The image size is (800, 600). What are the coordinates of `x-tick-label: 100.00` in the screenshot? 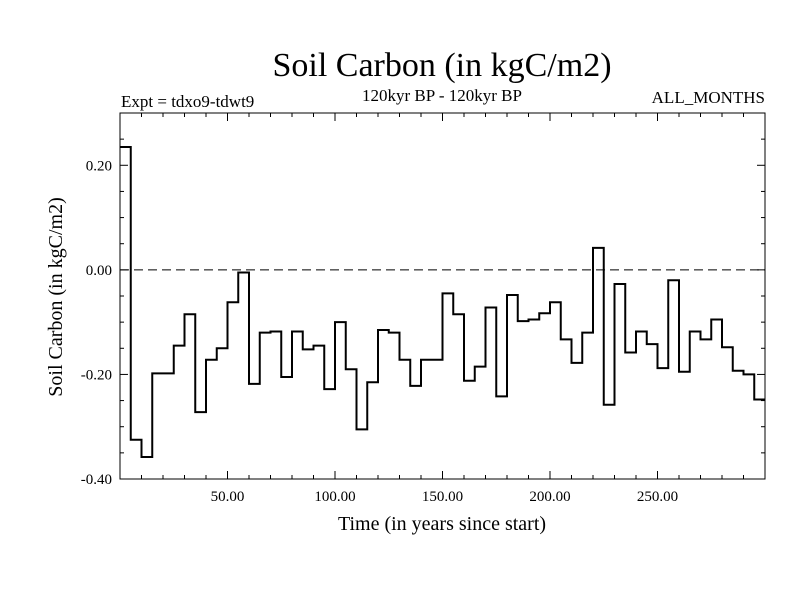 It's located at (334, 497).